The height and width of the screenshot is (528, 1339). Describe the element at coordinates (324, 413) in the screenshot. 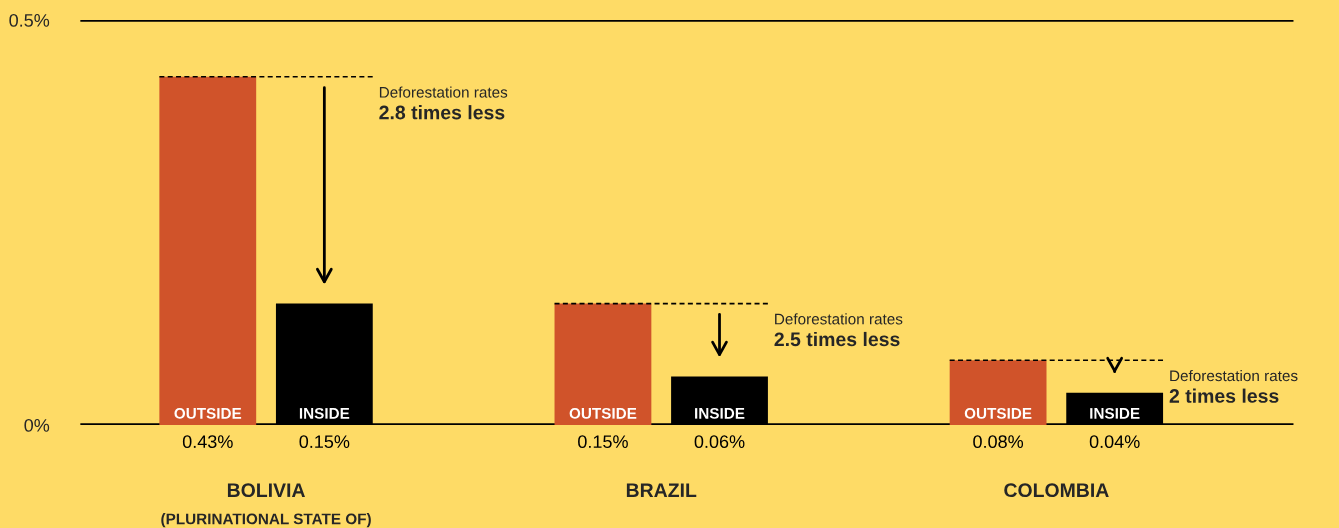

I see `series-label: INSIDE` at that location.